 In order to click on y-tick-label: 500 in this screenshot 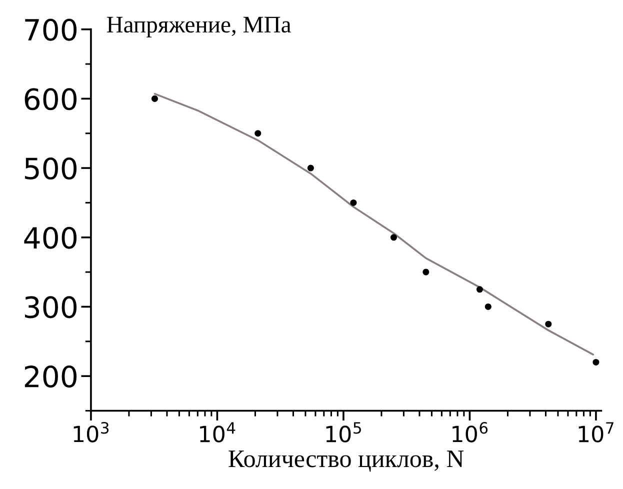, I will do `click(51, 168)`.